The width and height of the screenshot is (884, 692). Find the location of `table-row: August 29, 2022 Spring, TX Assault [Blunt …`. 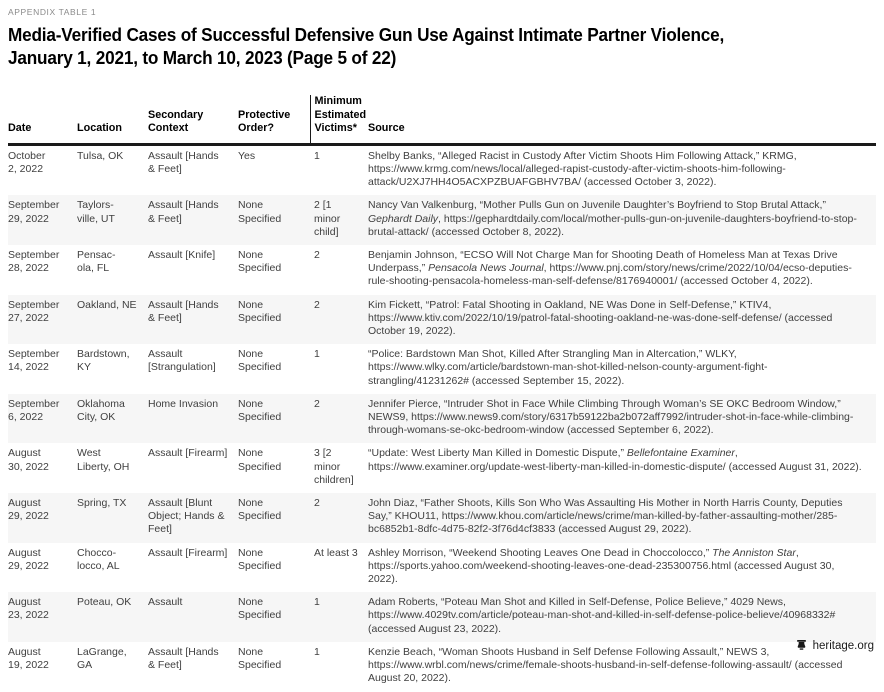

table-row: August 29, 2022 Spring, TX Assault [Blunt … is located at coordinates (442, 518).